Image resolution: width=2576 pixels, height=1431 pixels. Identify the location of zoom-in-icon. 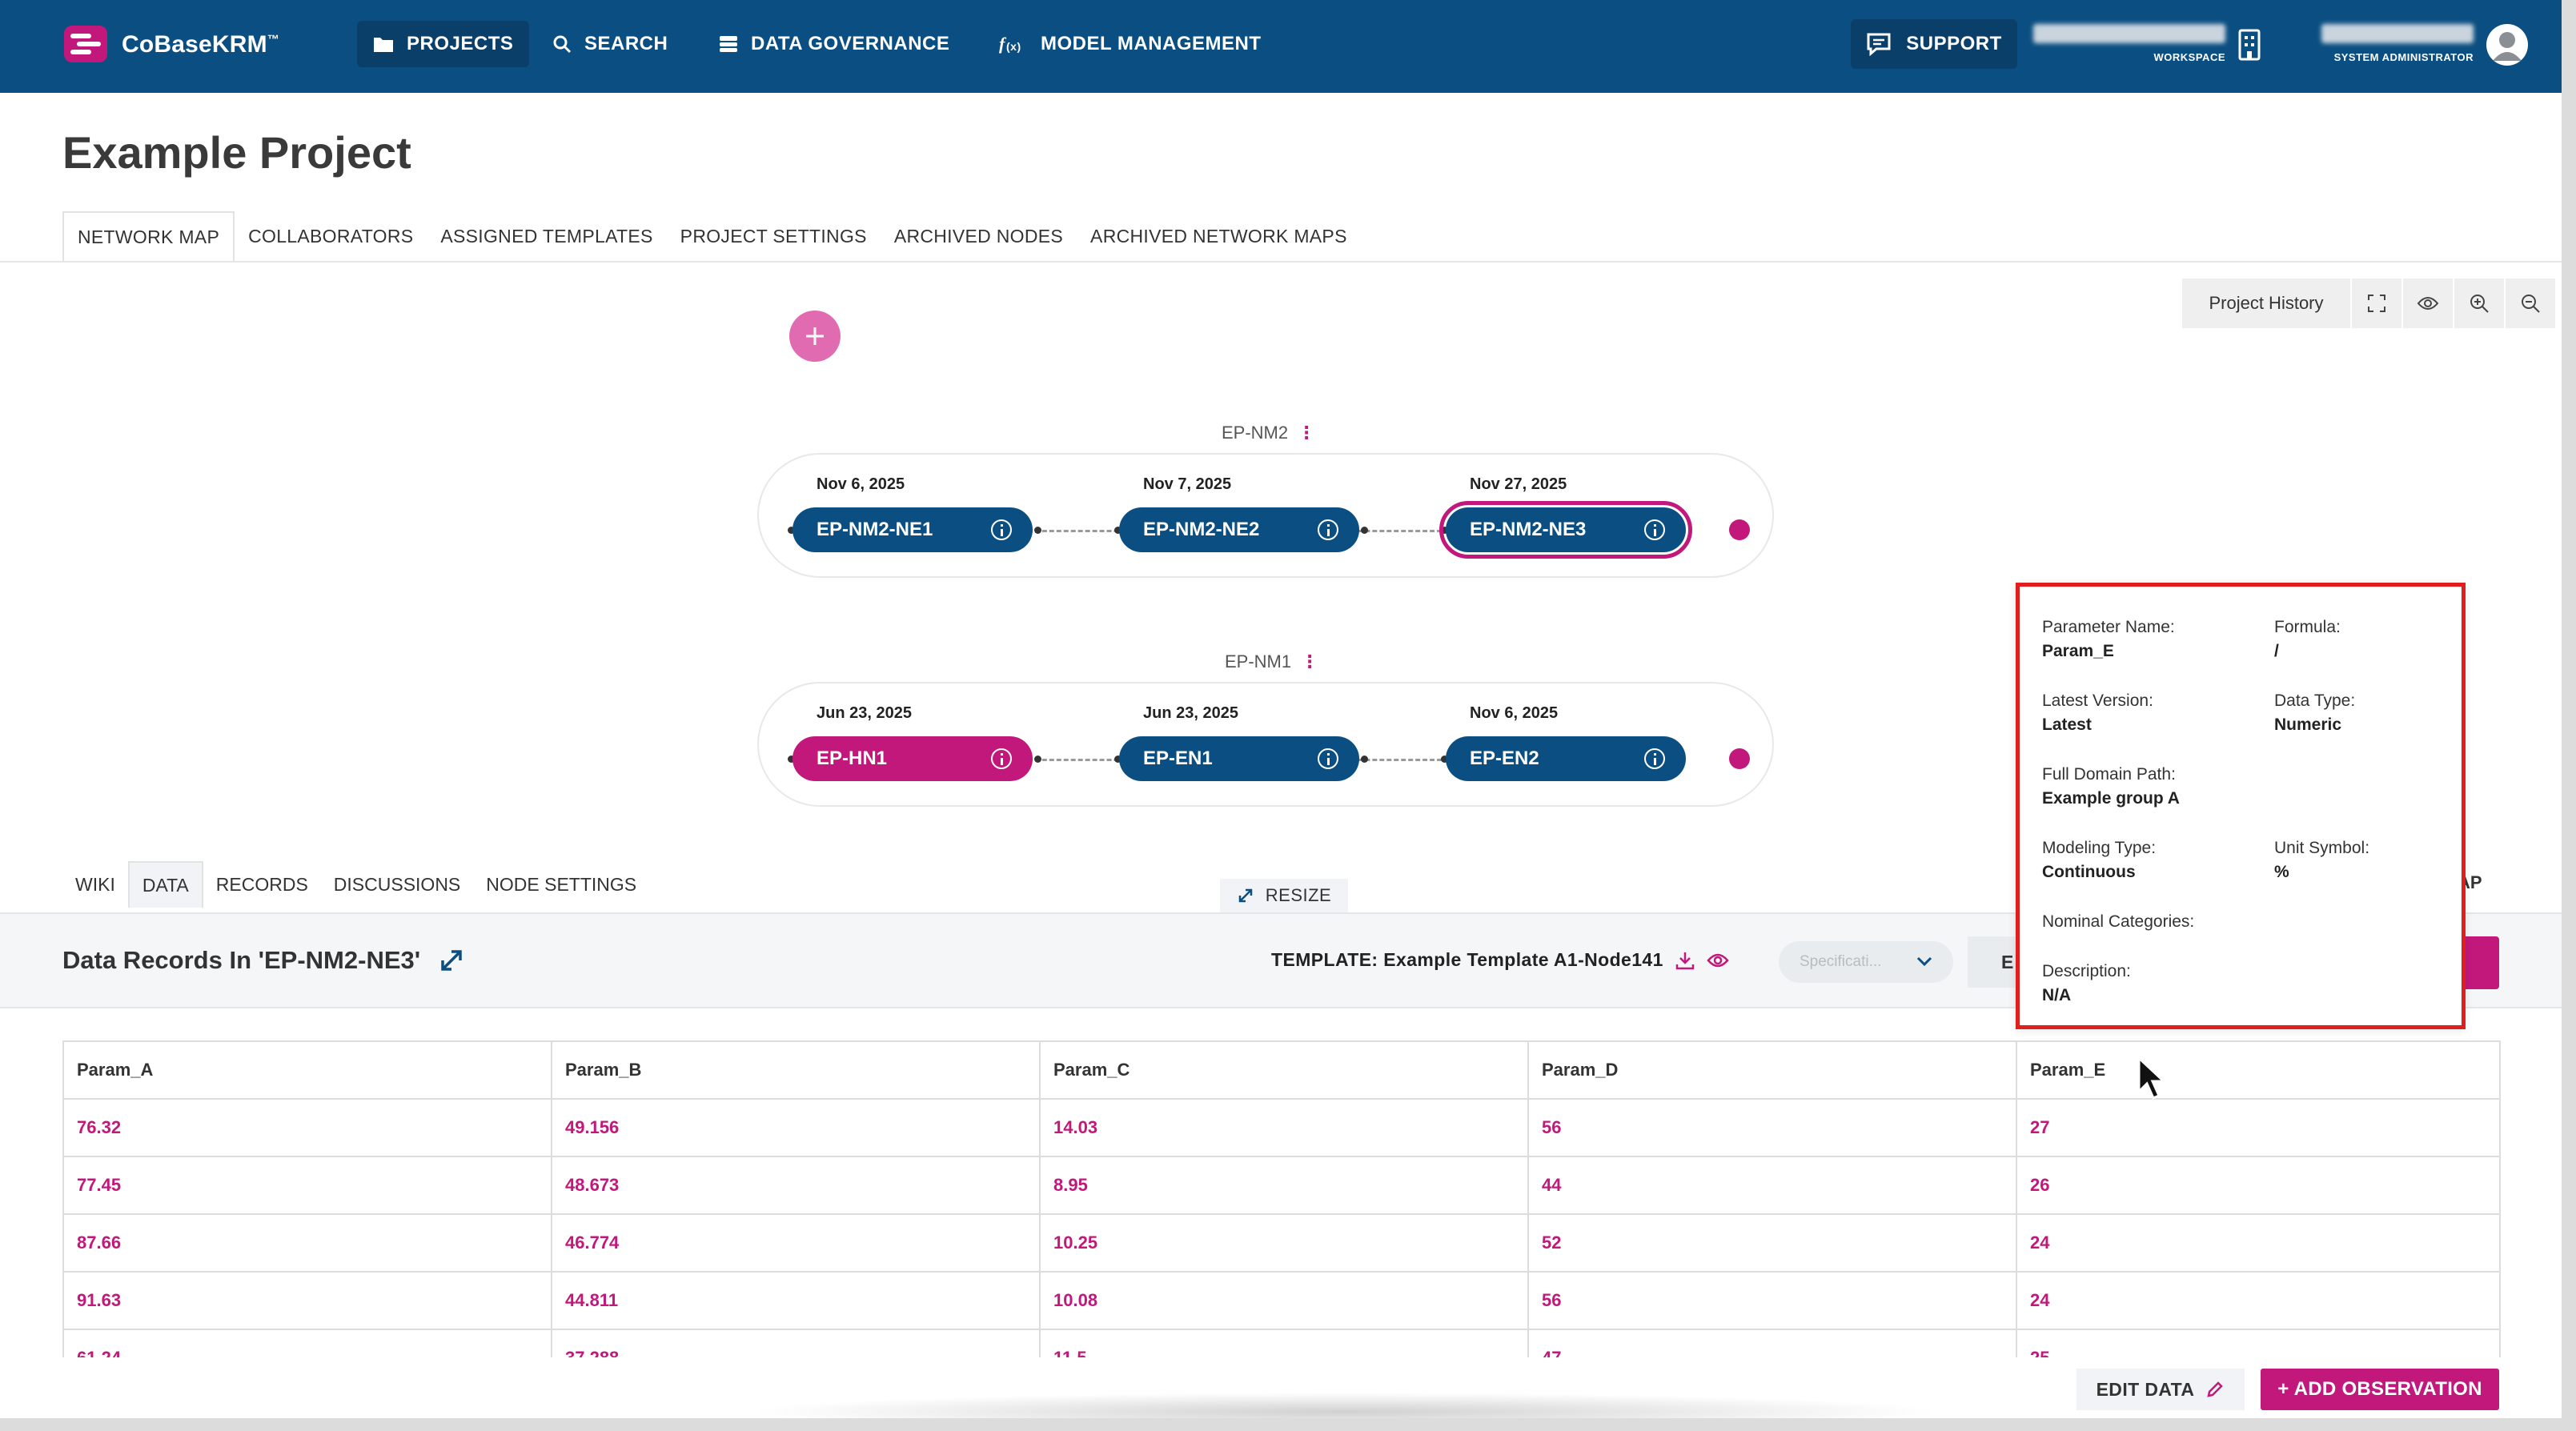
(2479, 304).